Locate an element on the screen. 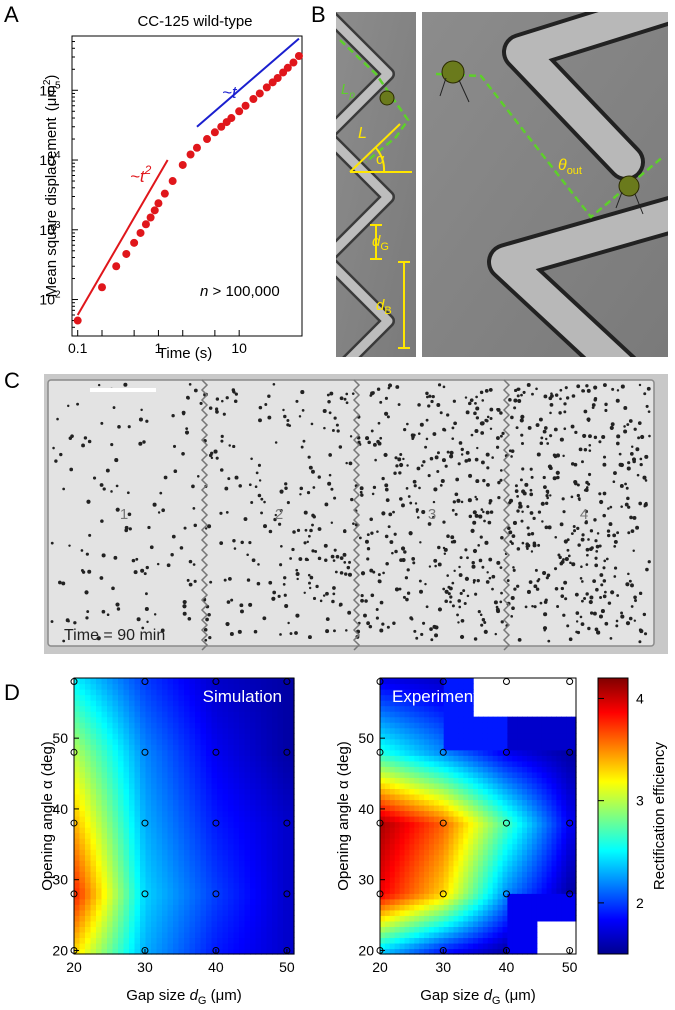 This screenshot has height=1010, width=675. msd-point is located at coordinates (145, 224).